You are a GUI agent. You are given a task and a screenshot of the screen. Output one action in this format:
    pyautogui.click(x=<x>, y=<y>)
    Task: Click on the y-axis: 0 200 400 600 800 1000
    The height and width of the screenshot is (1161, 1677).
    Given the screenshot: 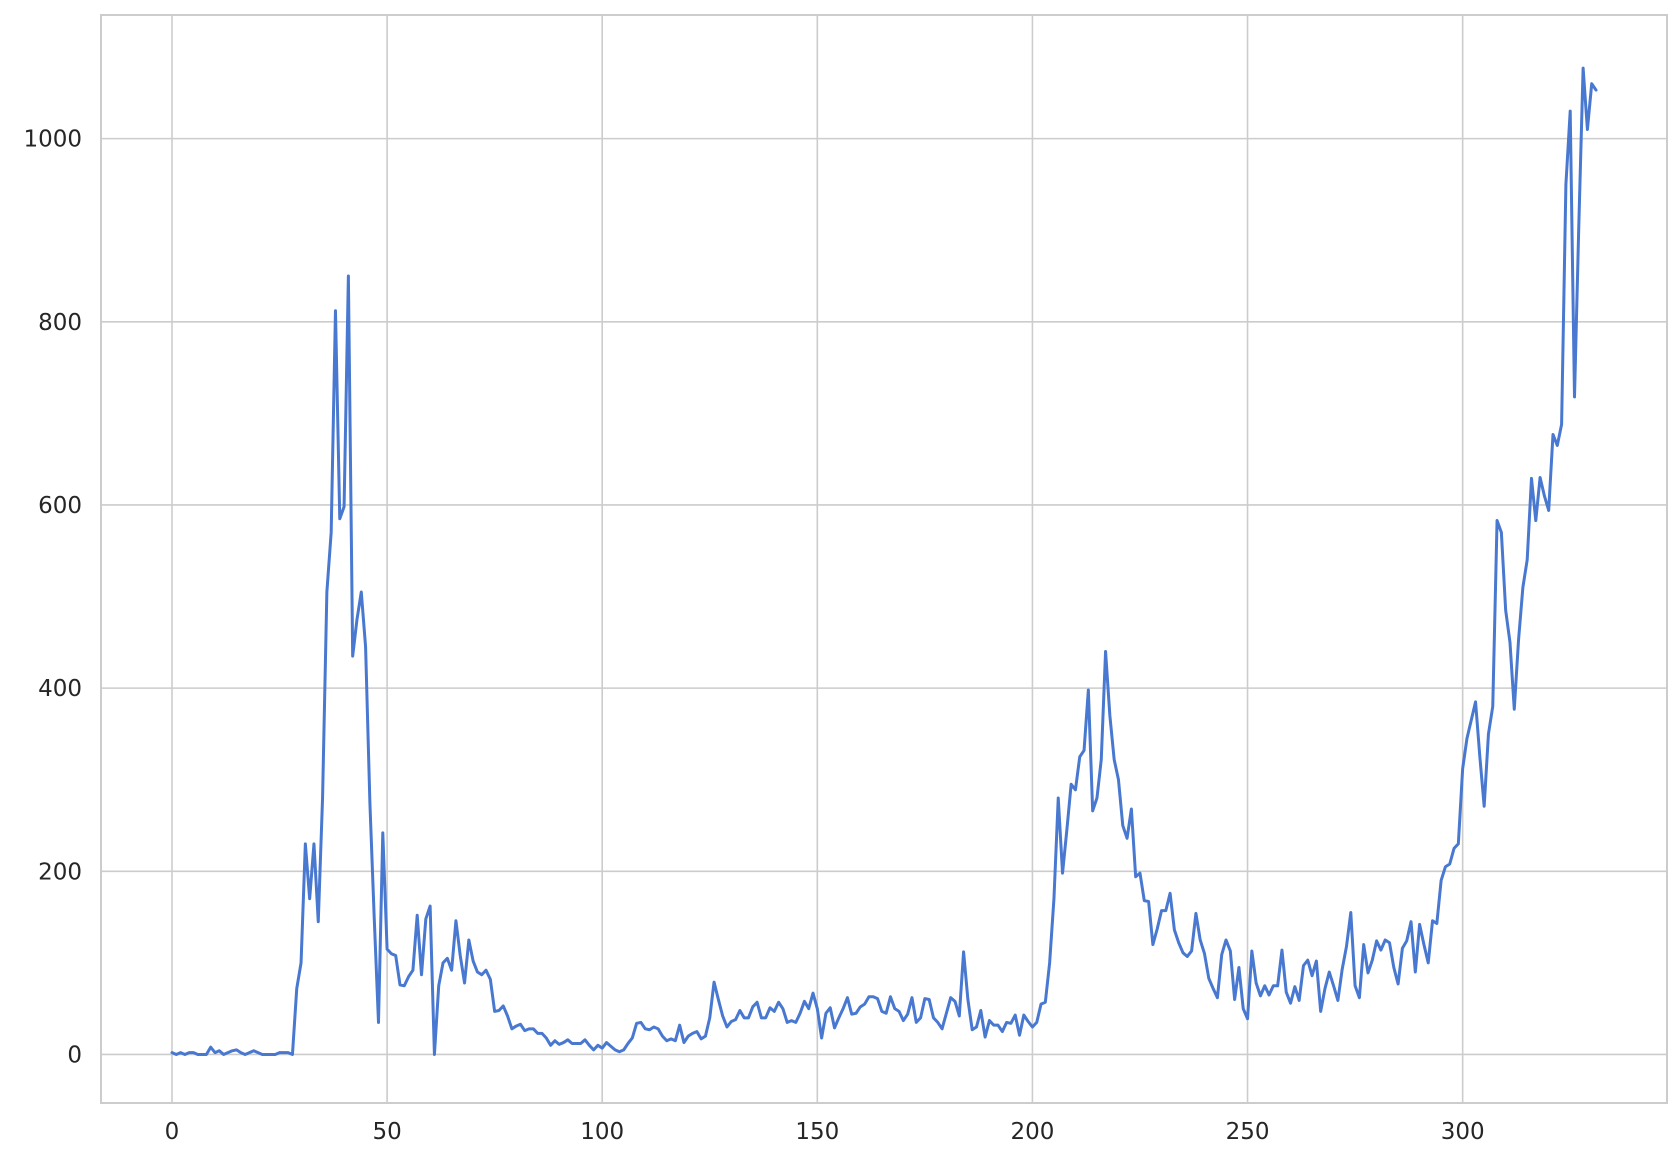 What is the action you would take?
    pyautogui.click(x=52, y=598)
    